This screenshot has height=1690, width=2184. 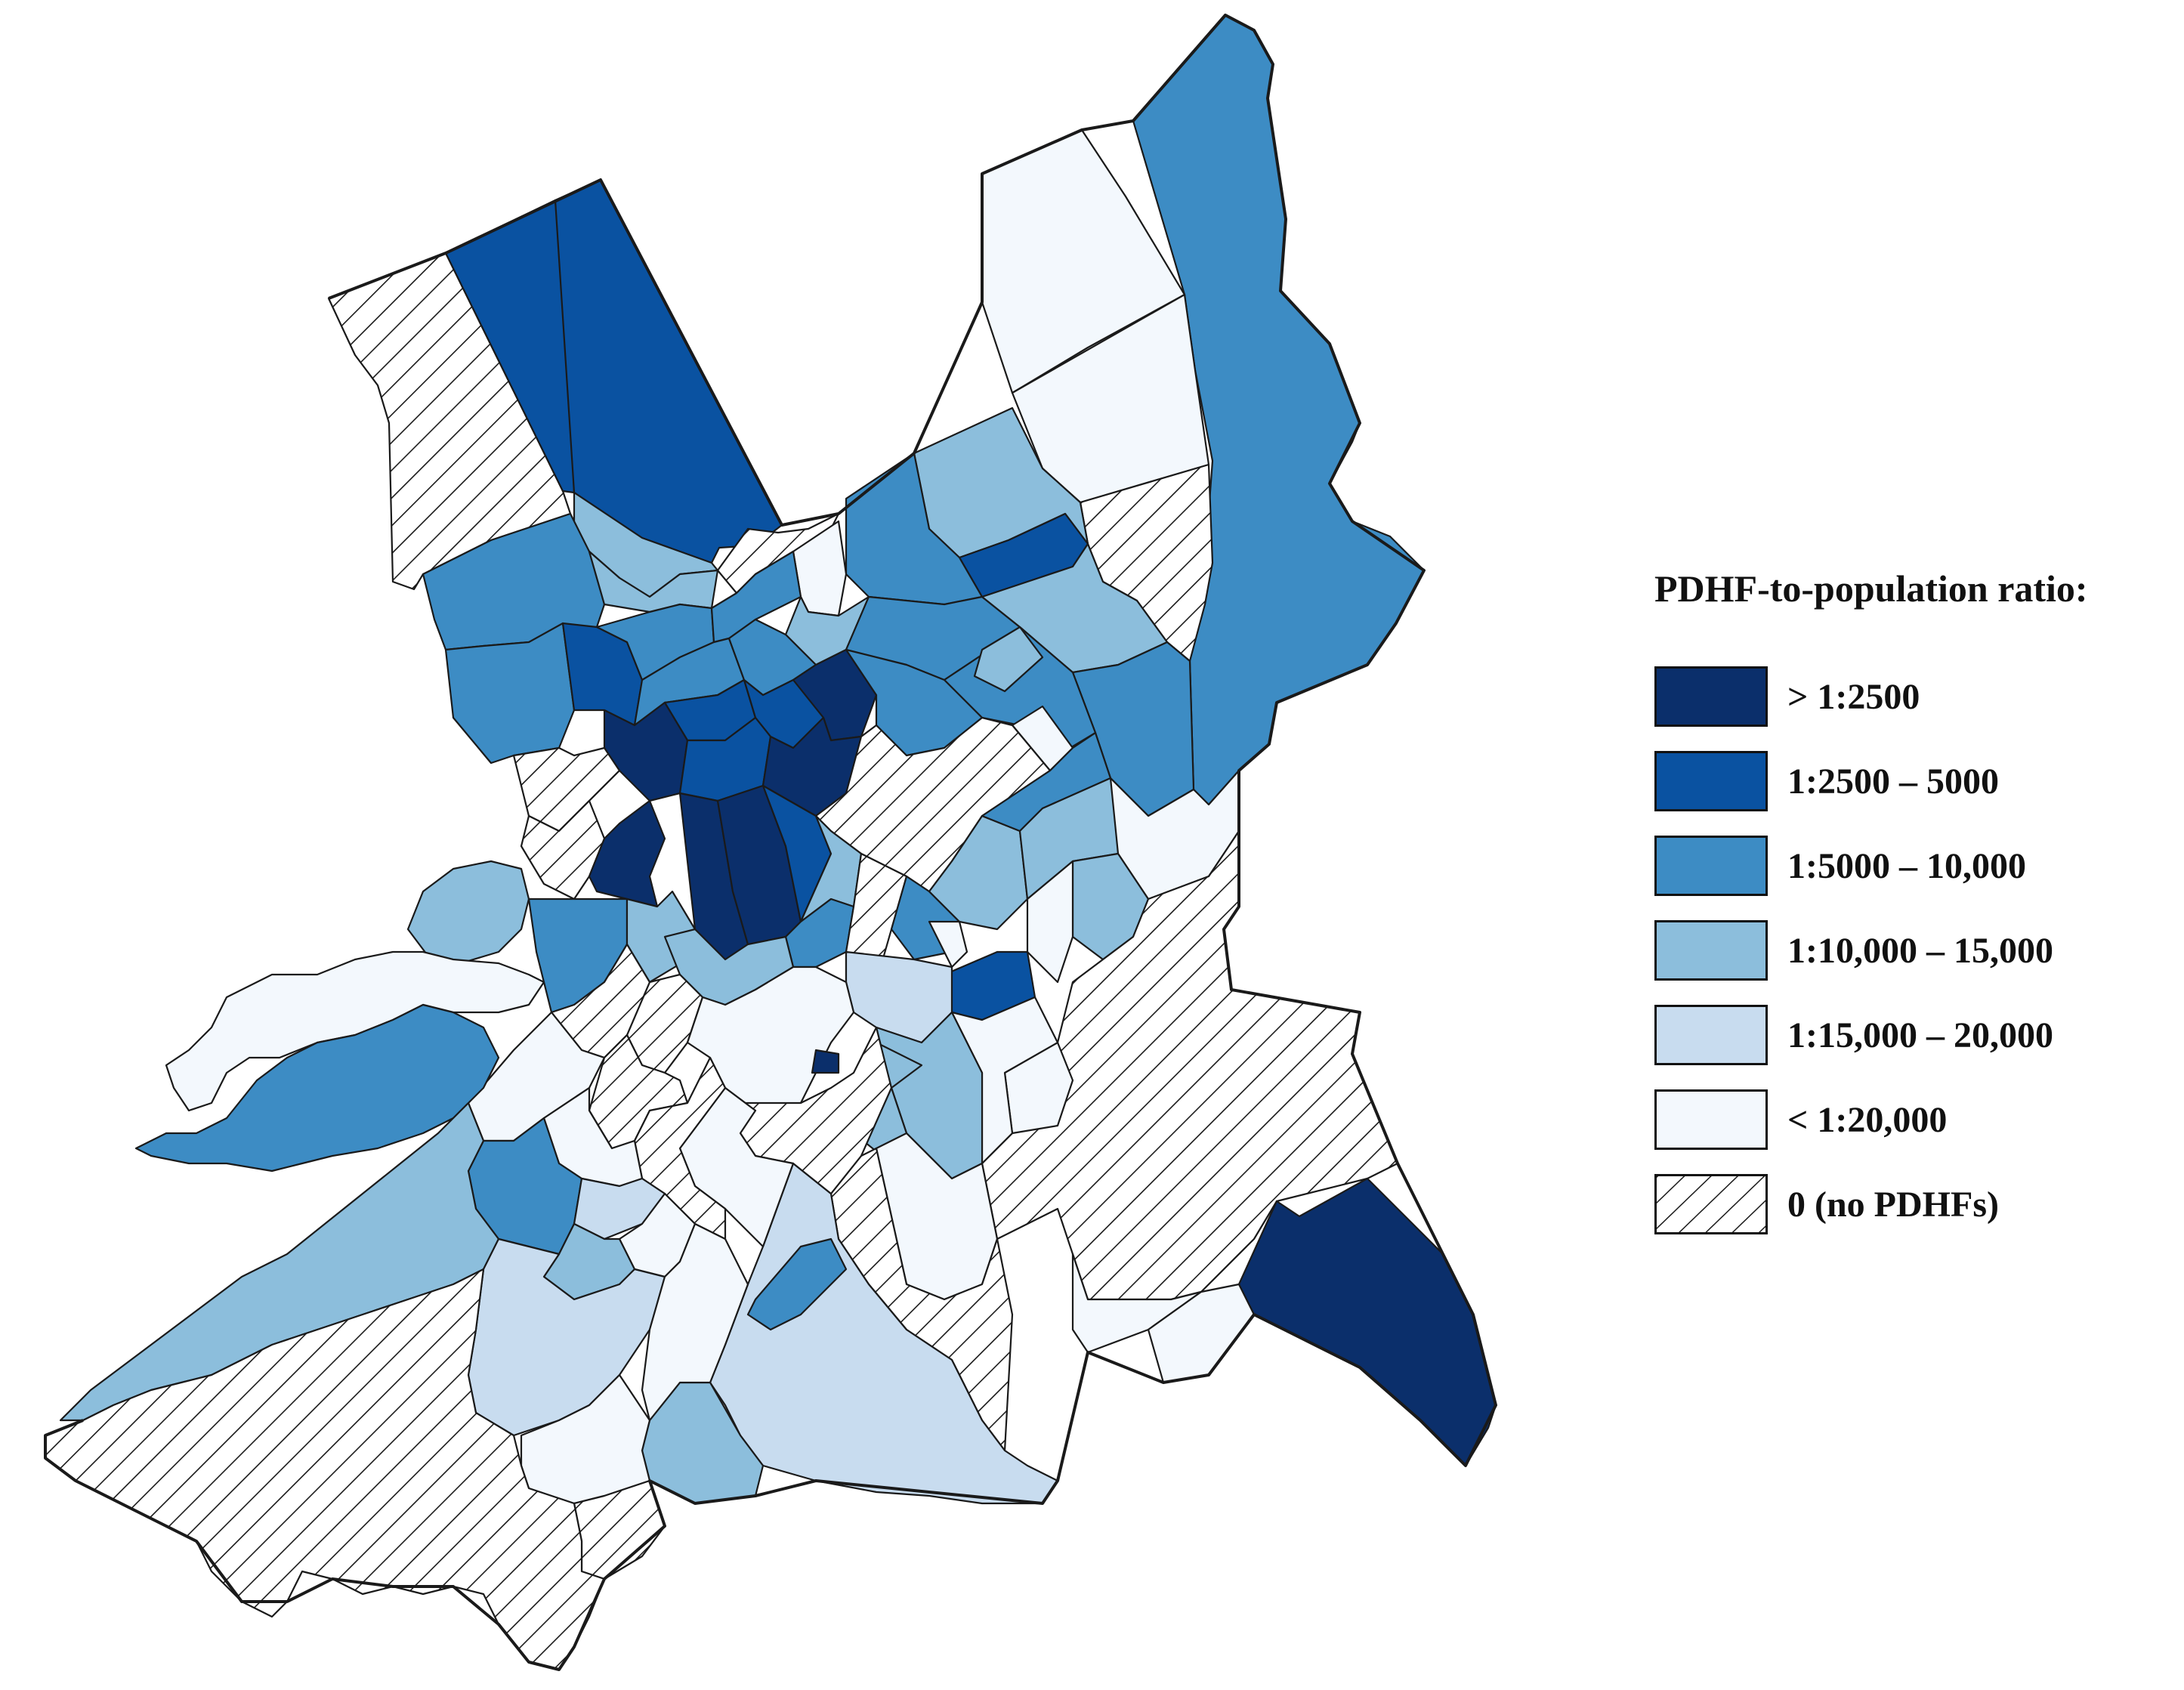 I want to click on legend-item-10000-15000: 1:10,000 – 15,000, so click(x=1911, y=950).